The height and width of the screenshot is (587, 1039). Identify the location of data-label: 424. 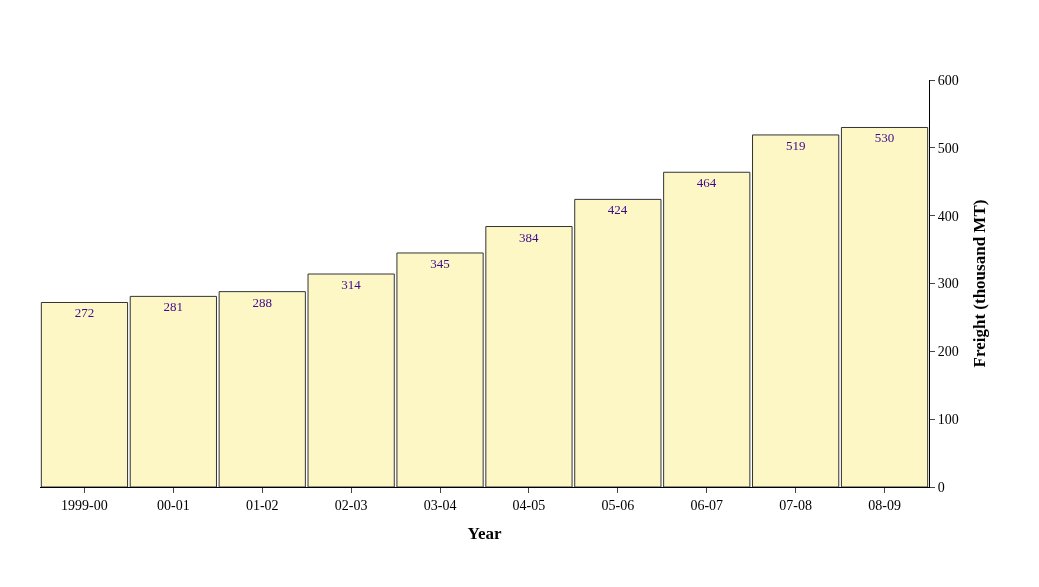
(617, 210).